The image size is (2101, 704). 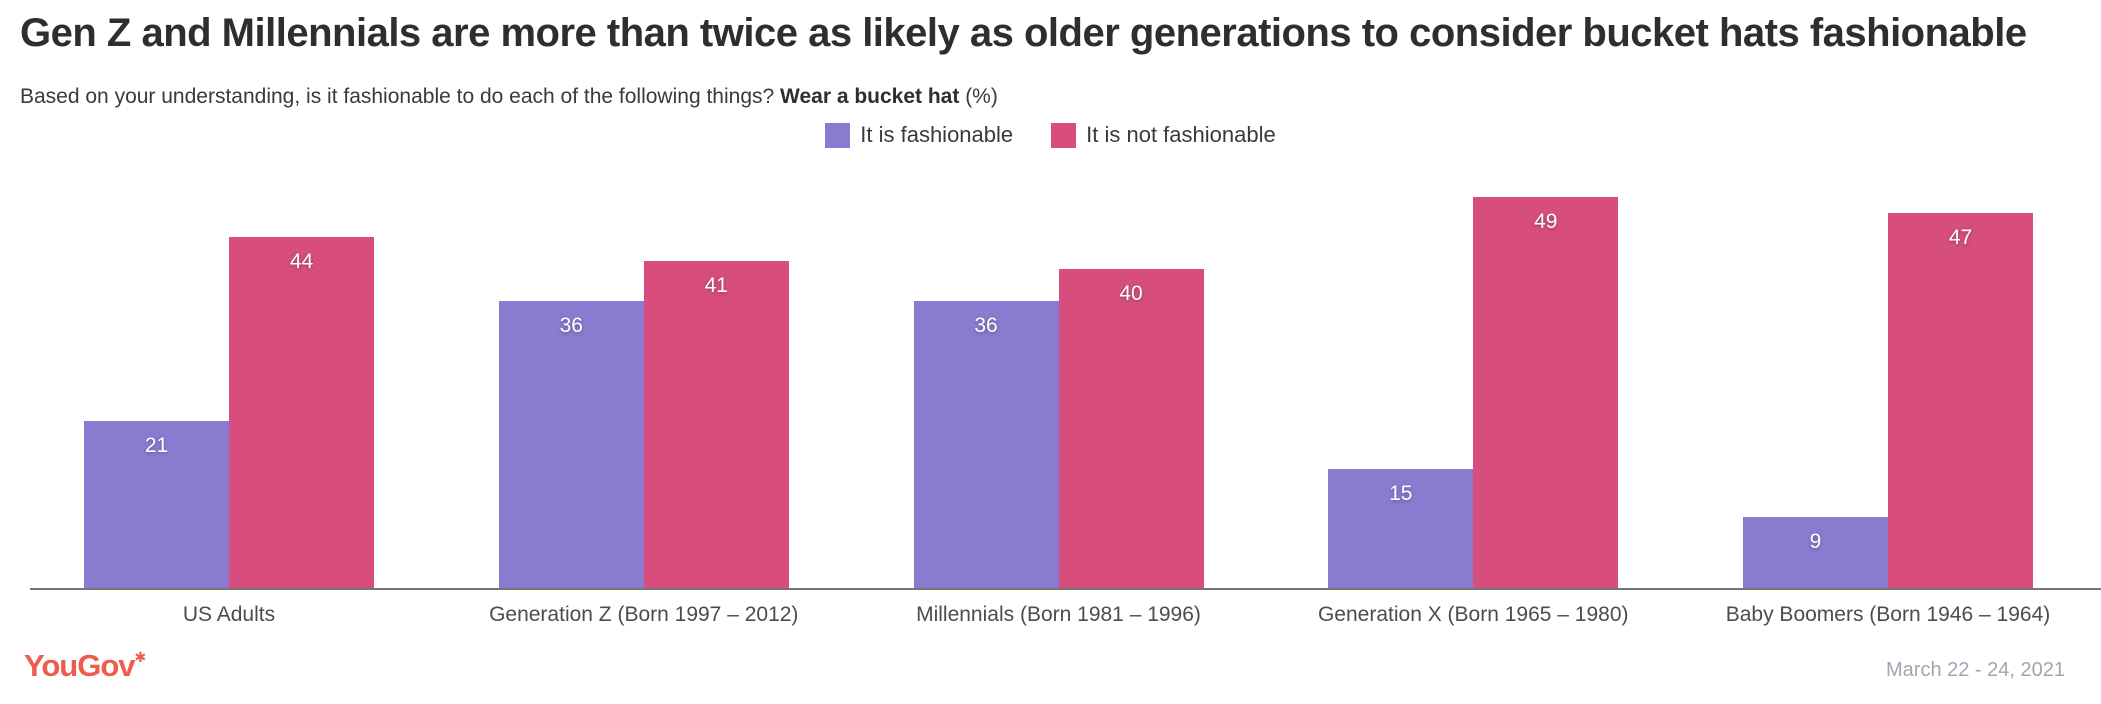 I want to click on bar-fashionable: 9, so click(x=1815, y=553).